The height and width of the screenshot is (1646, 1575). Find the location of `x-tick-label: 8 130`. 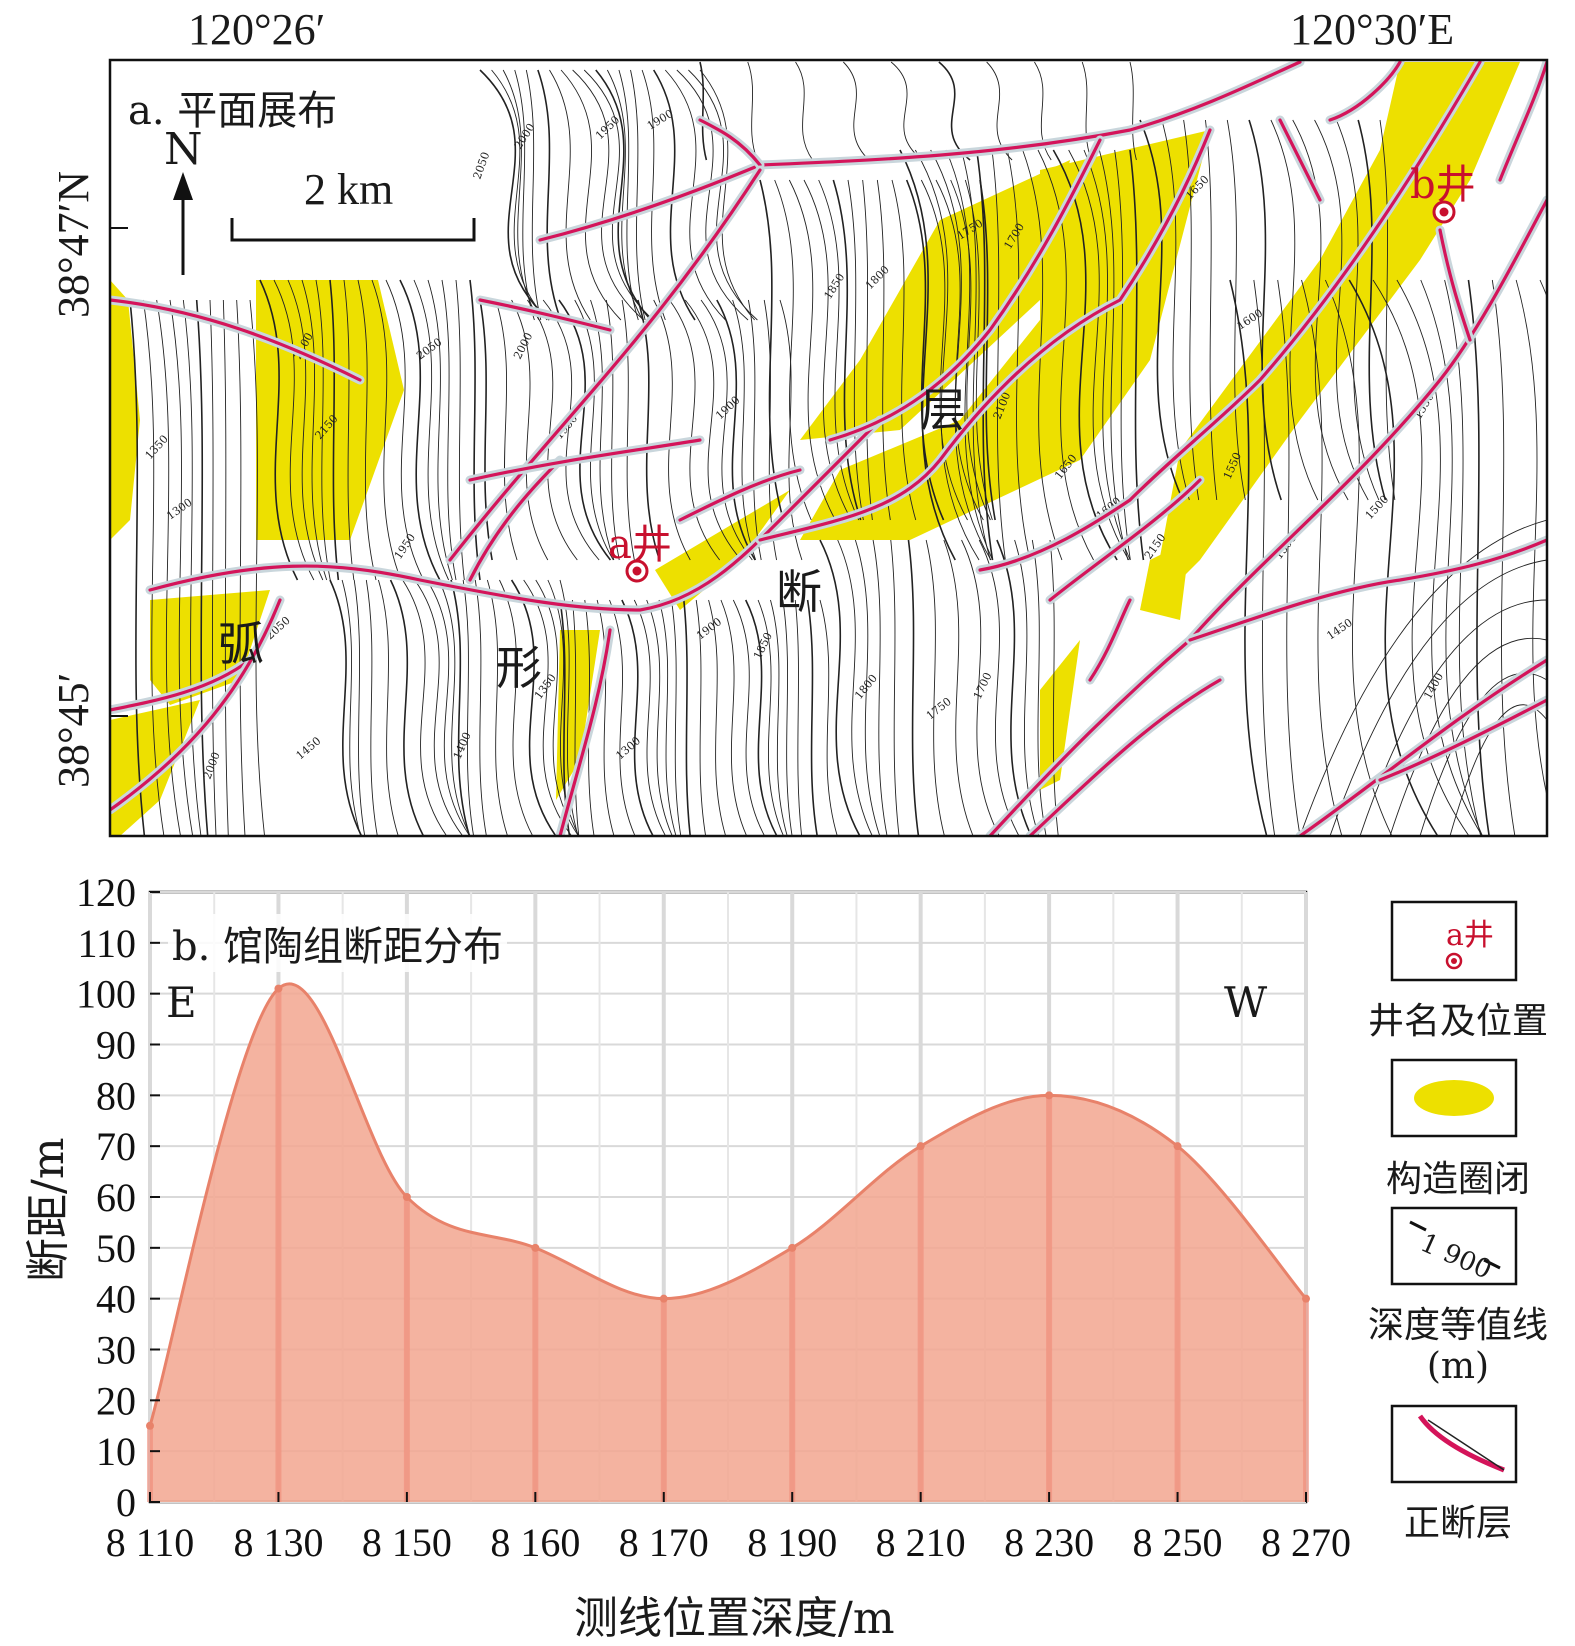

x-tick-label: 8 130 is located at coordinates (278, 1542).